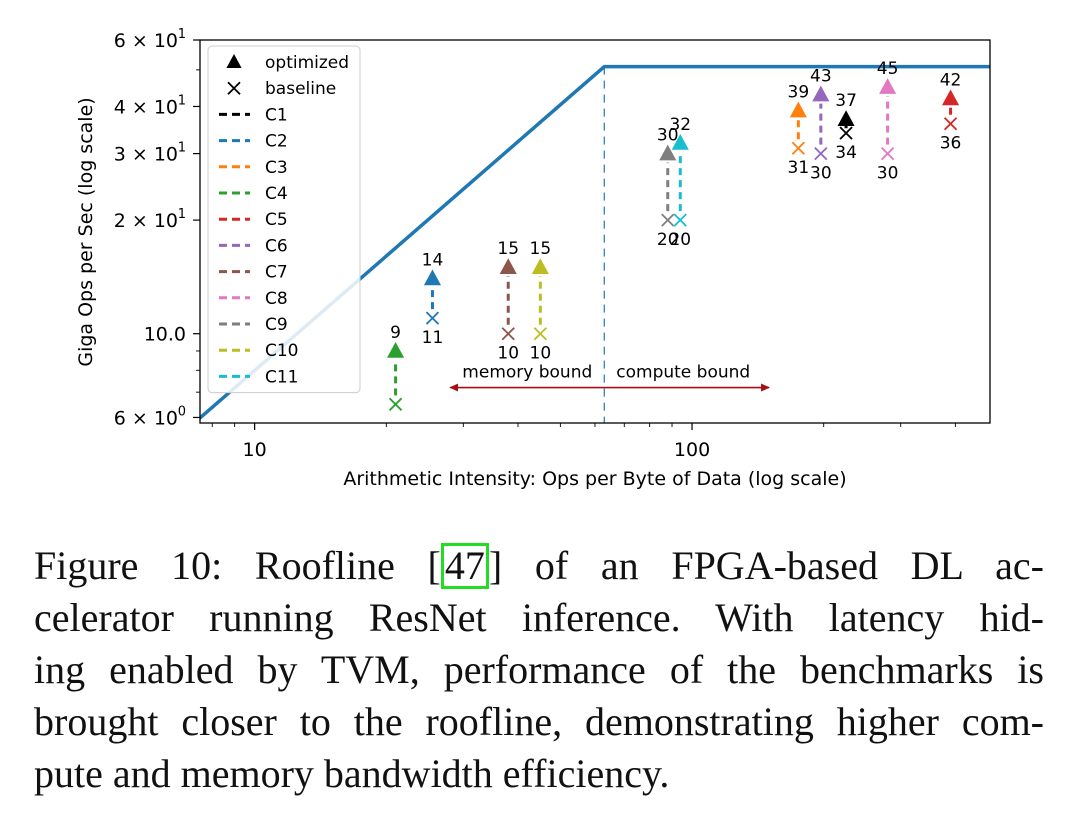 Image resolution: width=1080 pixels, height=824 pixels. I want to click on y-tick-label: 2 × 10, so click(146, 221).